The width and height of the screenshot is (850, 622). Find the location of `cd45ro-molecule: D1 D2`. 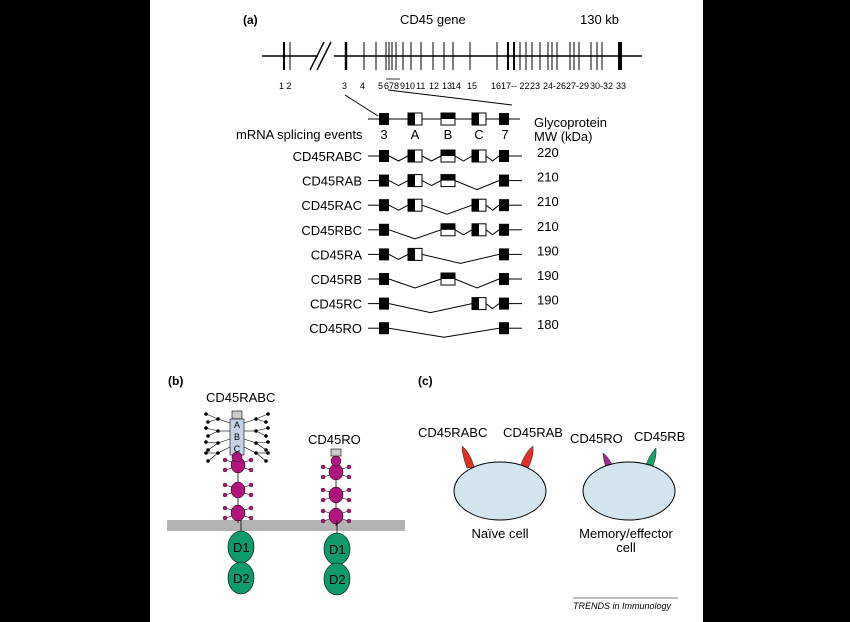

cd45ro-molecule: D1 D2 is located at coordinates (336, 522).